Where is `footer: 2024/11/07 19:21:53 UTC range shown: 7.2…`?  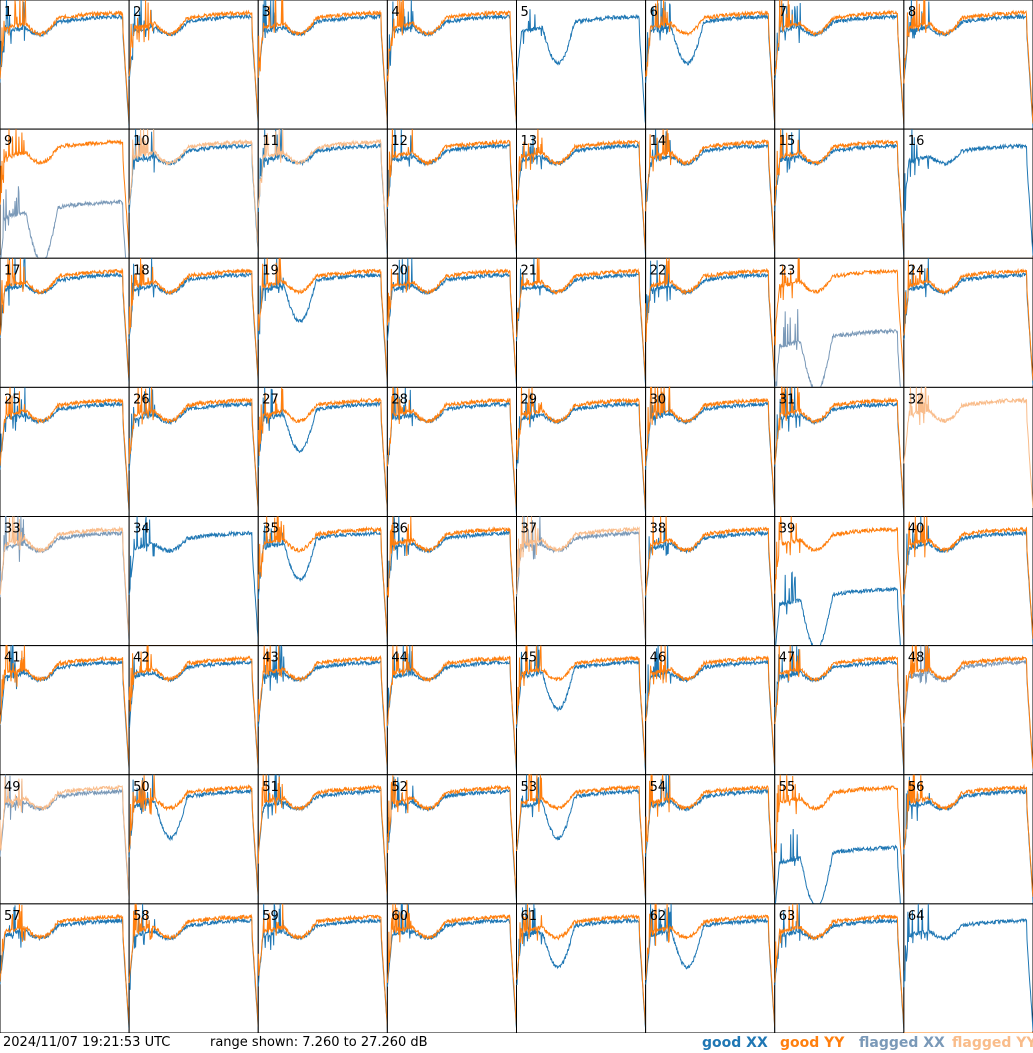
footer: 2024/11/07 19:21:53 UTC range shown: 7.2… is located at coordinates (516, 1043).